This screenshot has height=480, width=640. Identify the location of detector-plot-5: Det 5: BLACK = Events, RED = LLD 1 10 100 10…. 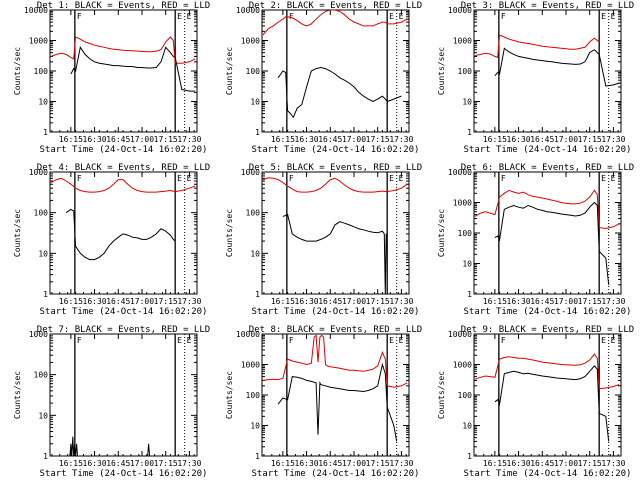
(323, 240).